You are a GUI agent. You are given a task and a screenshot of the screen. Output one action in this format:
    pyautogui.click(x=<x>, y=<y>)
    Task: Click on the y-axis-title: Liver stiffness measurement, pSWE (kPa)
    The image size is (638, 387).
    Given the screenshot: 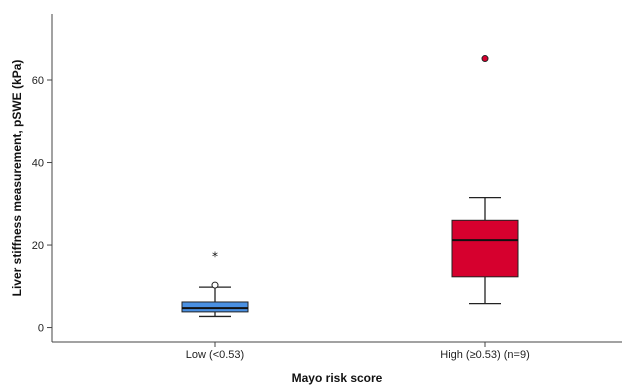 What is the action you would take?
    pyautogui.click(x=17, y=178)
    